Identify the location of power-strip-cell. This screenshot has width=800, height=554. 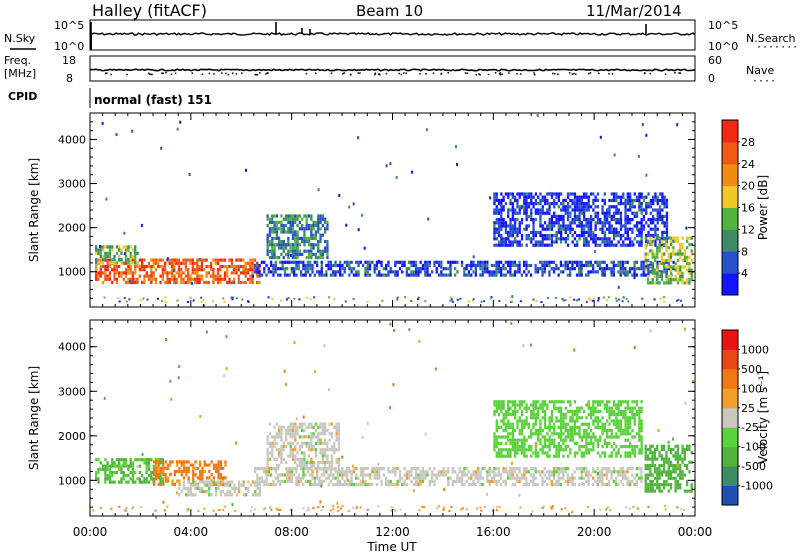
(664, 301).